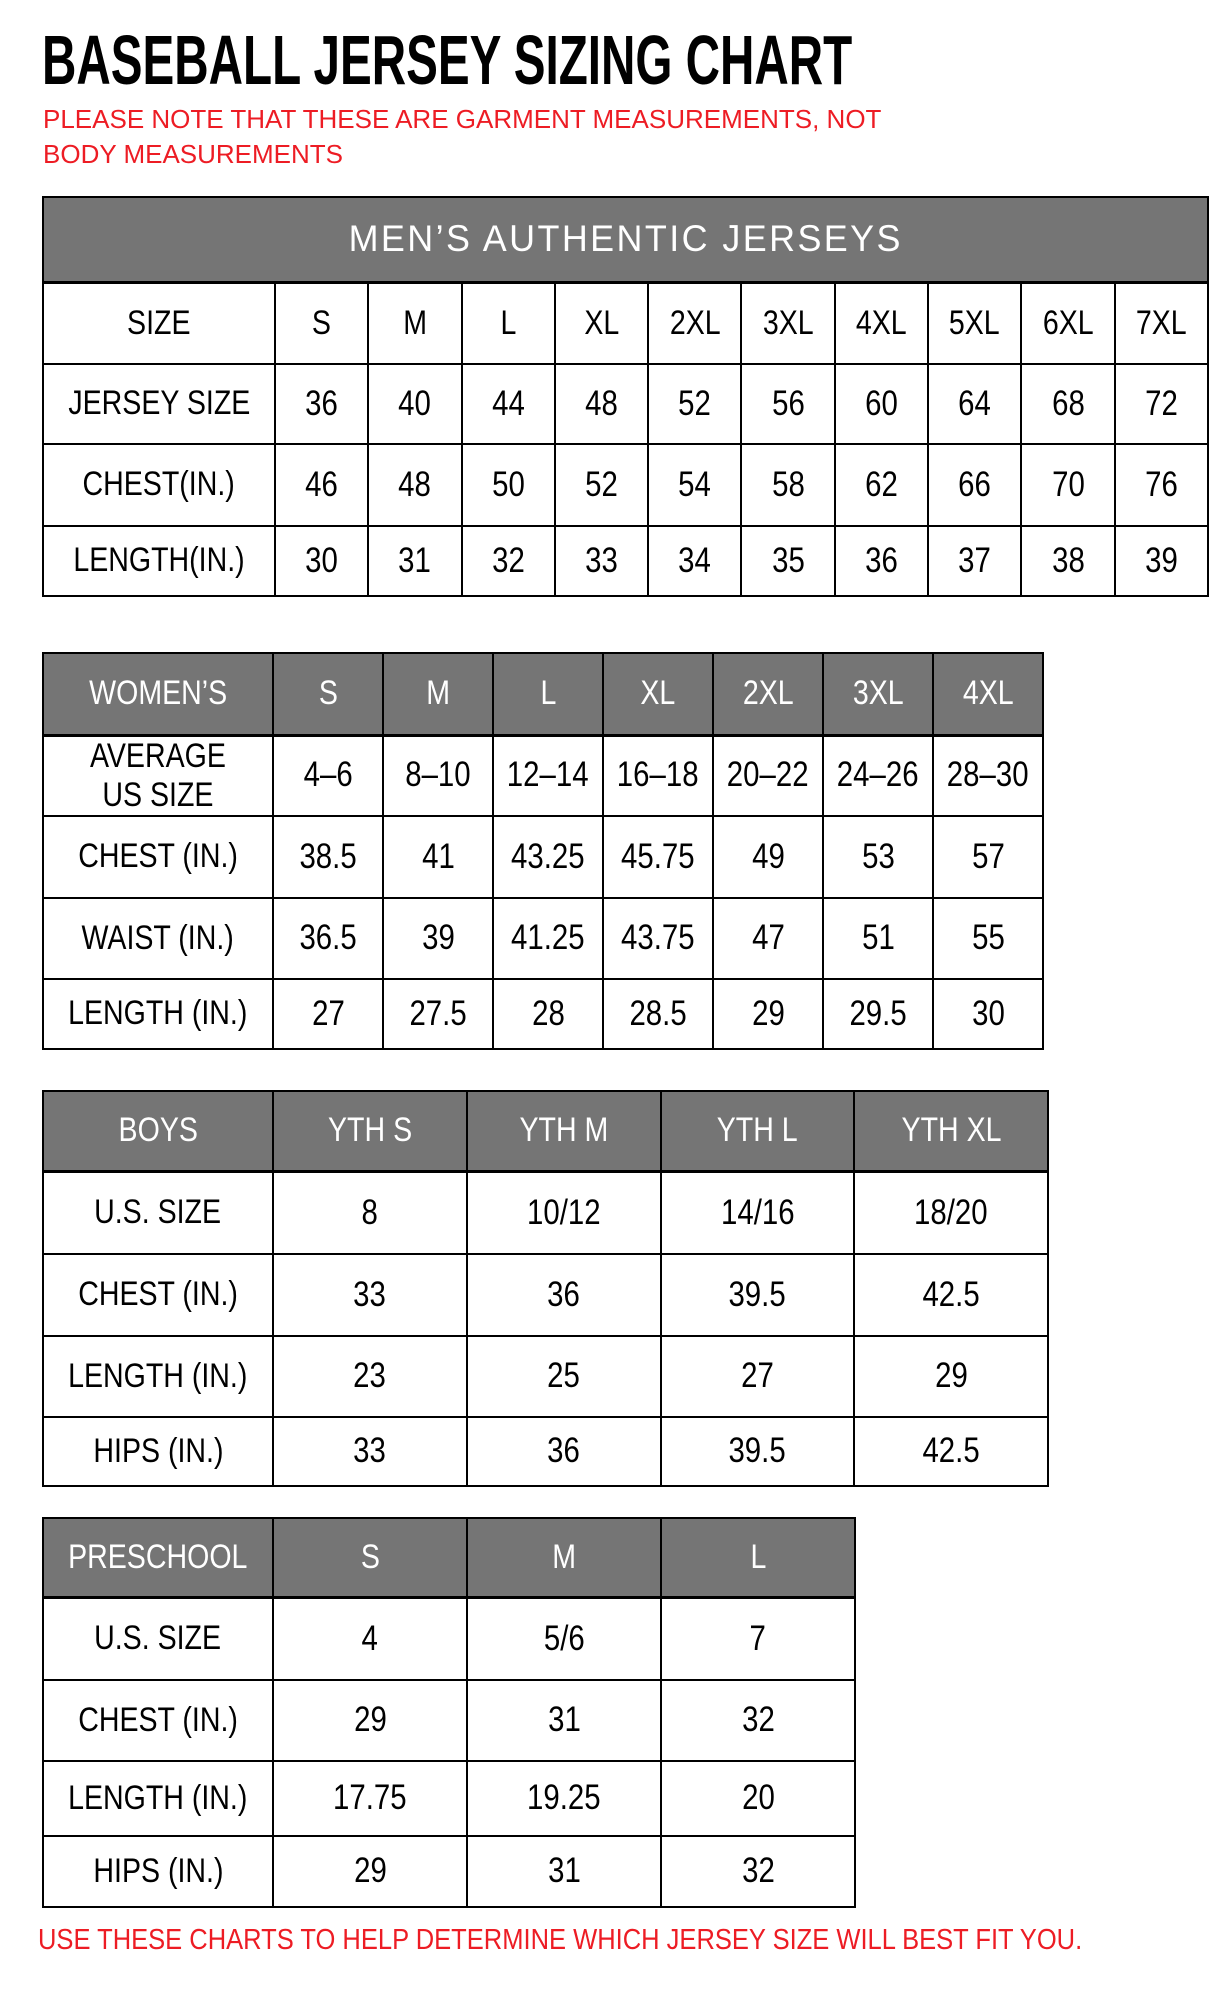  What do you see at coordinates (658, 1013) in the screenshot?
I see `value-cell: 28.5` at bounding box center [658, 1013].